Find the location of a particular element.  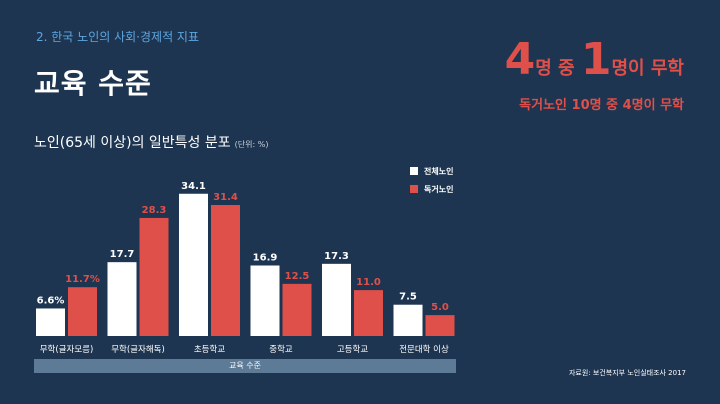

legend-item-all: 전체노인 is located at coordinates (431, 171).